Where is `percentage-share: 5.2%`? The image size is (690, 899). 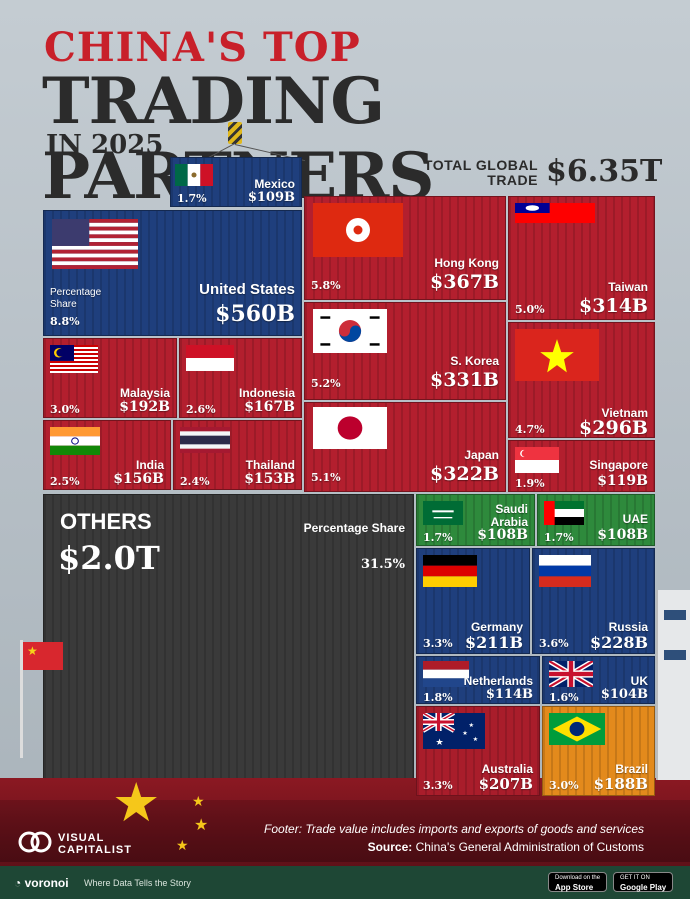 percentage-share: 5.2% is located at coordinates (326, 383).